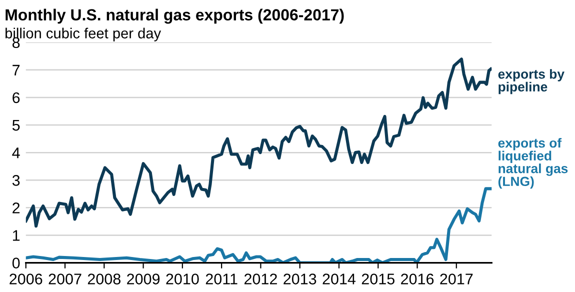  What do you see at coordinates (26, 279) in the screenshot?
I see `x-tick-label: 2006` at bounding box center [26, 279].